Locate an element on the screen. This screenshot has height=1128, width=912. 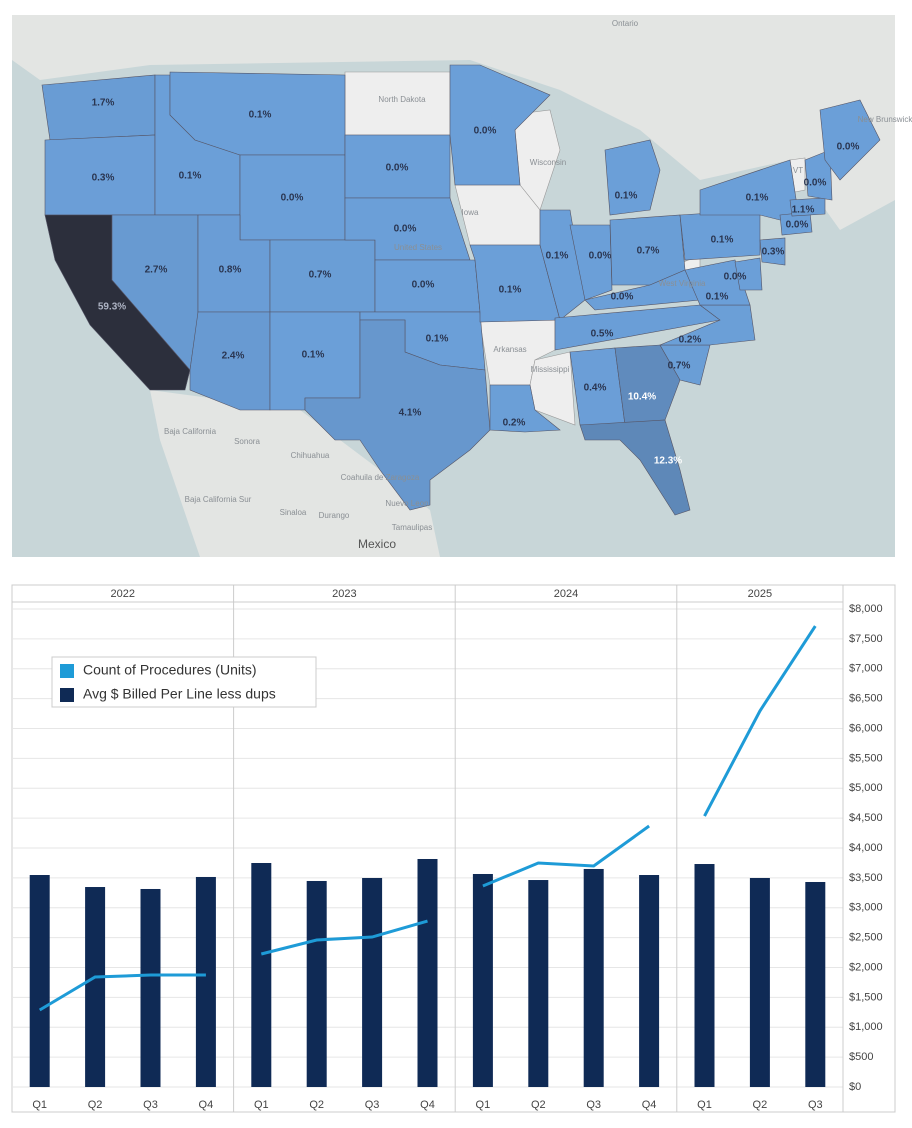
y-tick-label: $7,000 is located at coordinates (866, 669).